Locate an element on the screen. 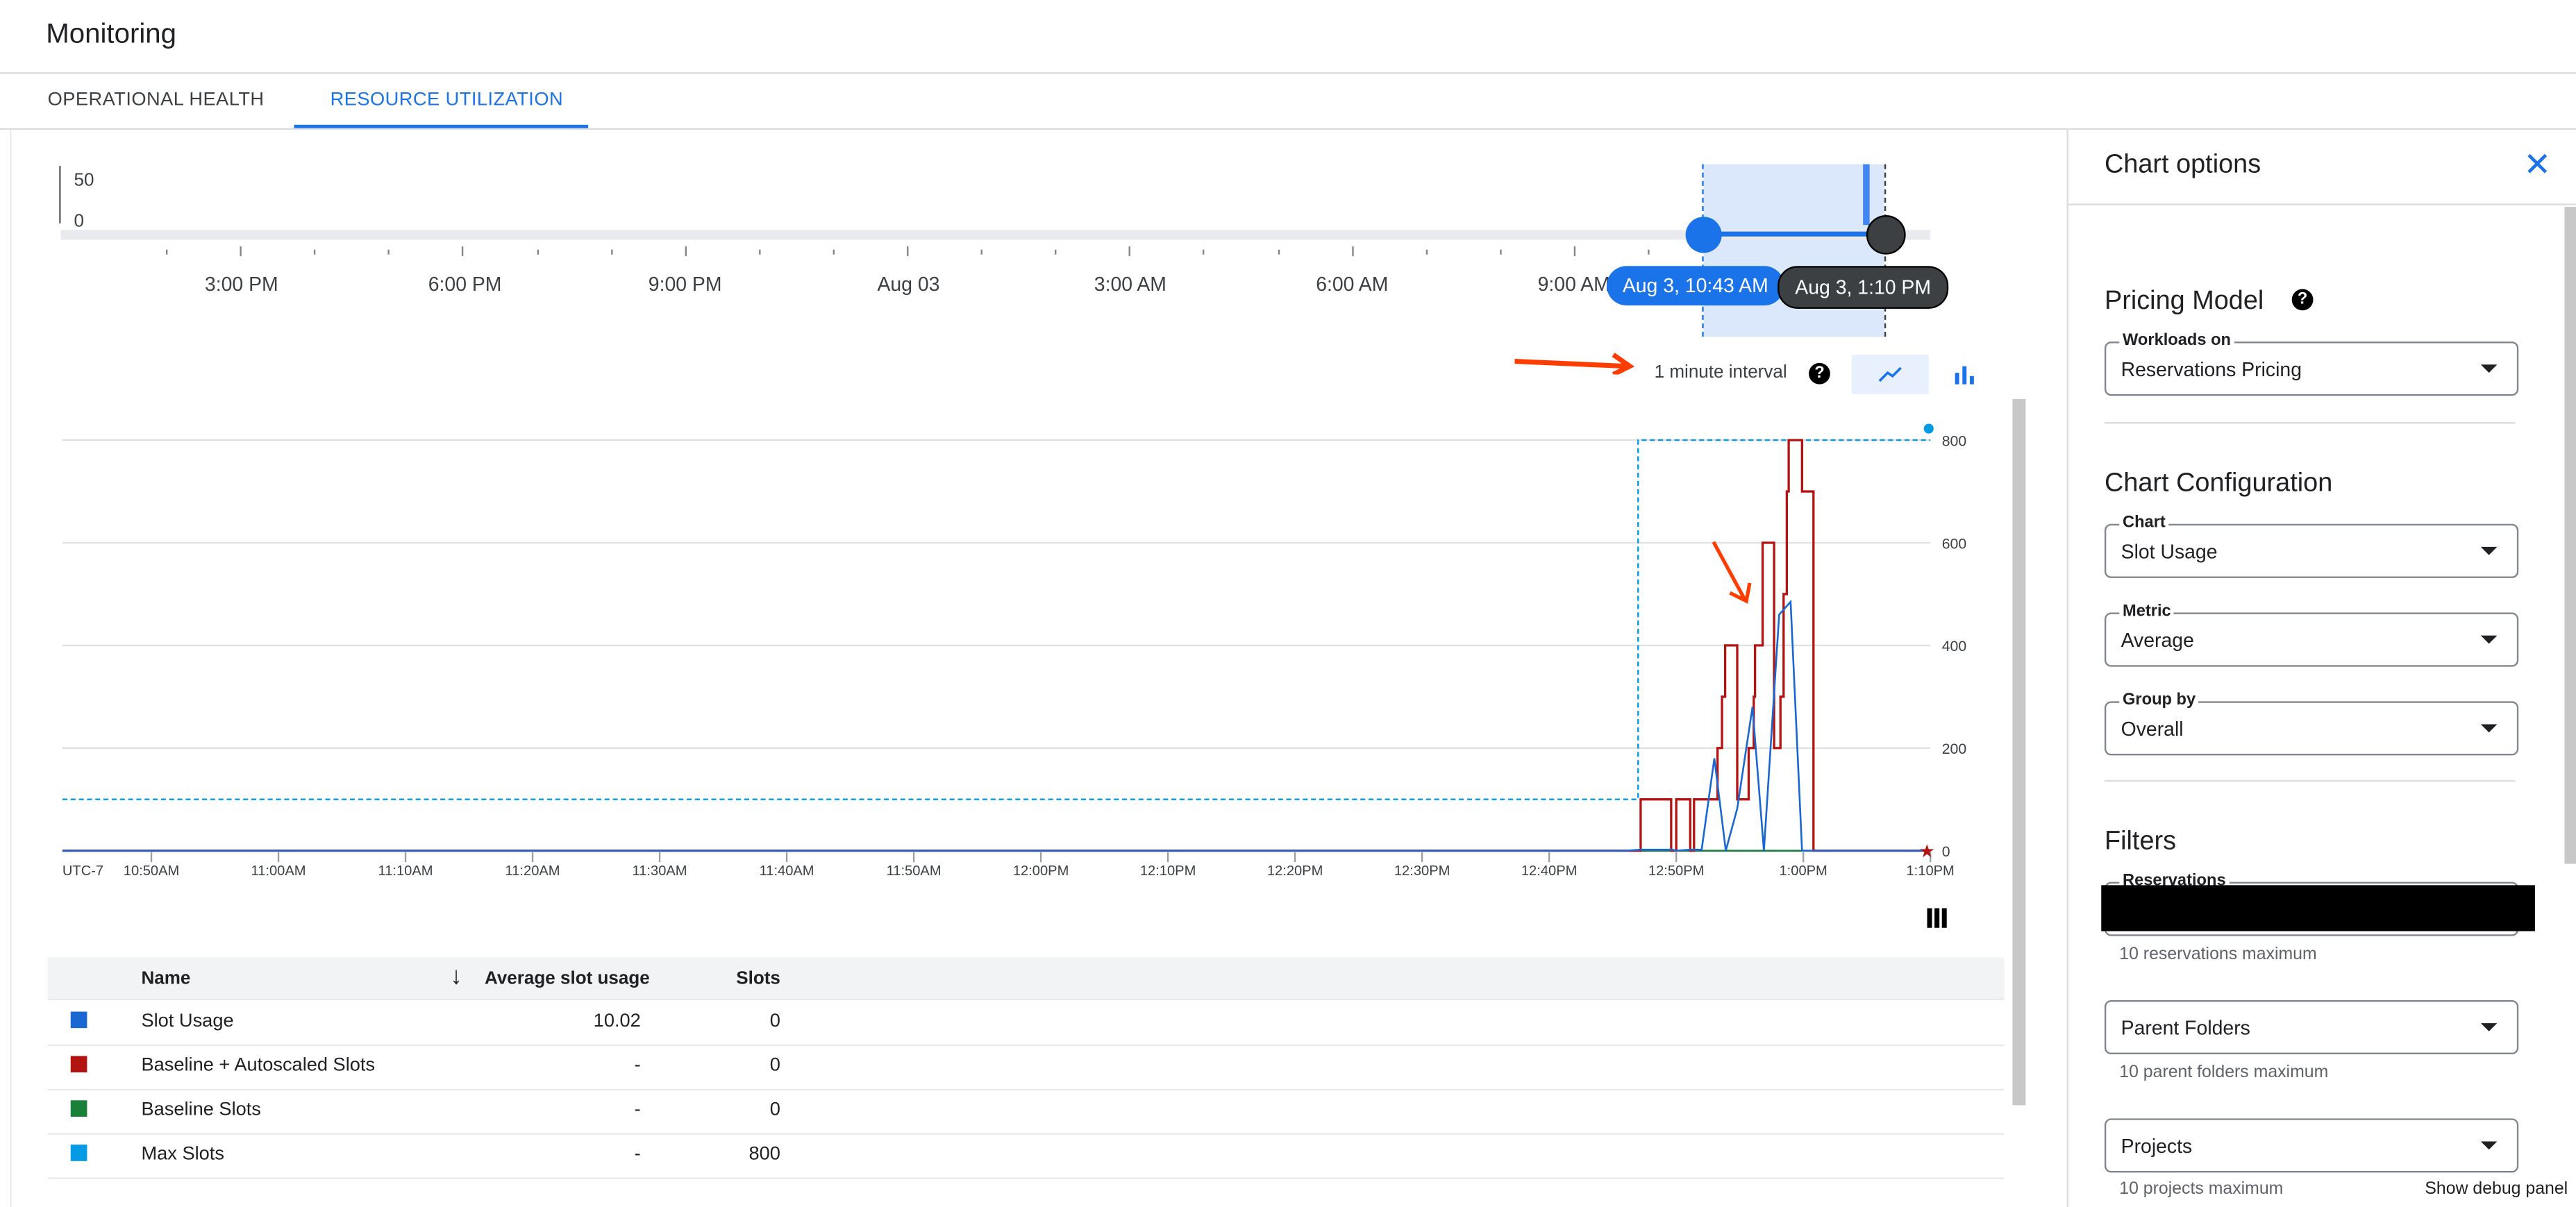 The width and height of the screenshot is (2576, 1207). x-tick-label: 12:10PM is located at coordinates (1168, 871).